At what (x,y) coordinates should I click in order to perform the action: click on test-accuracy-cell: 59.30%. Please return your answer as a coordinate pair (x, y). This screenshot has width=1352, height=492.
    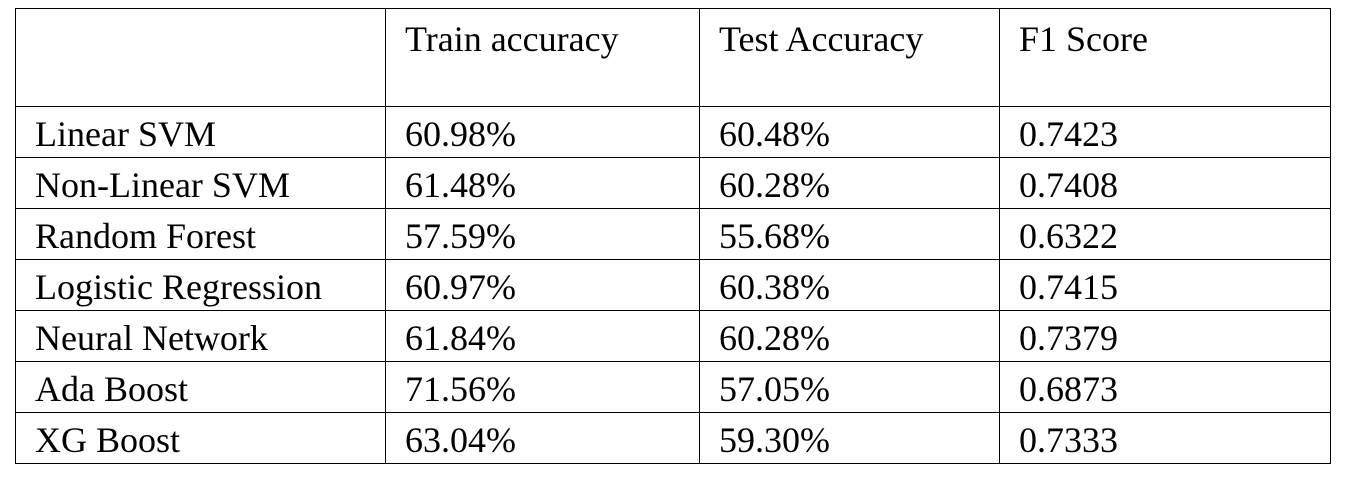
    Looking at the image, I should click on (849, 438).